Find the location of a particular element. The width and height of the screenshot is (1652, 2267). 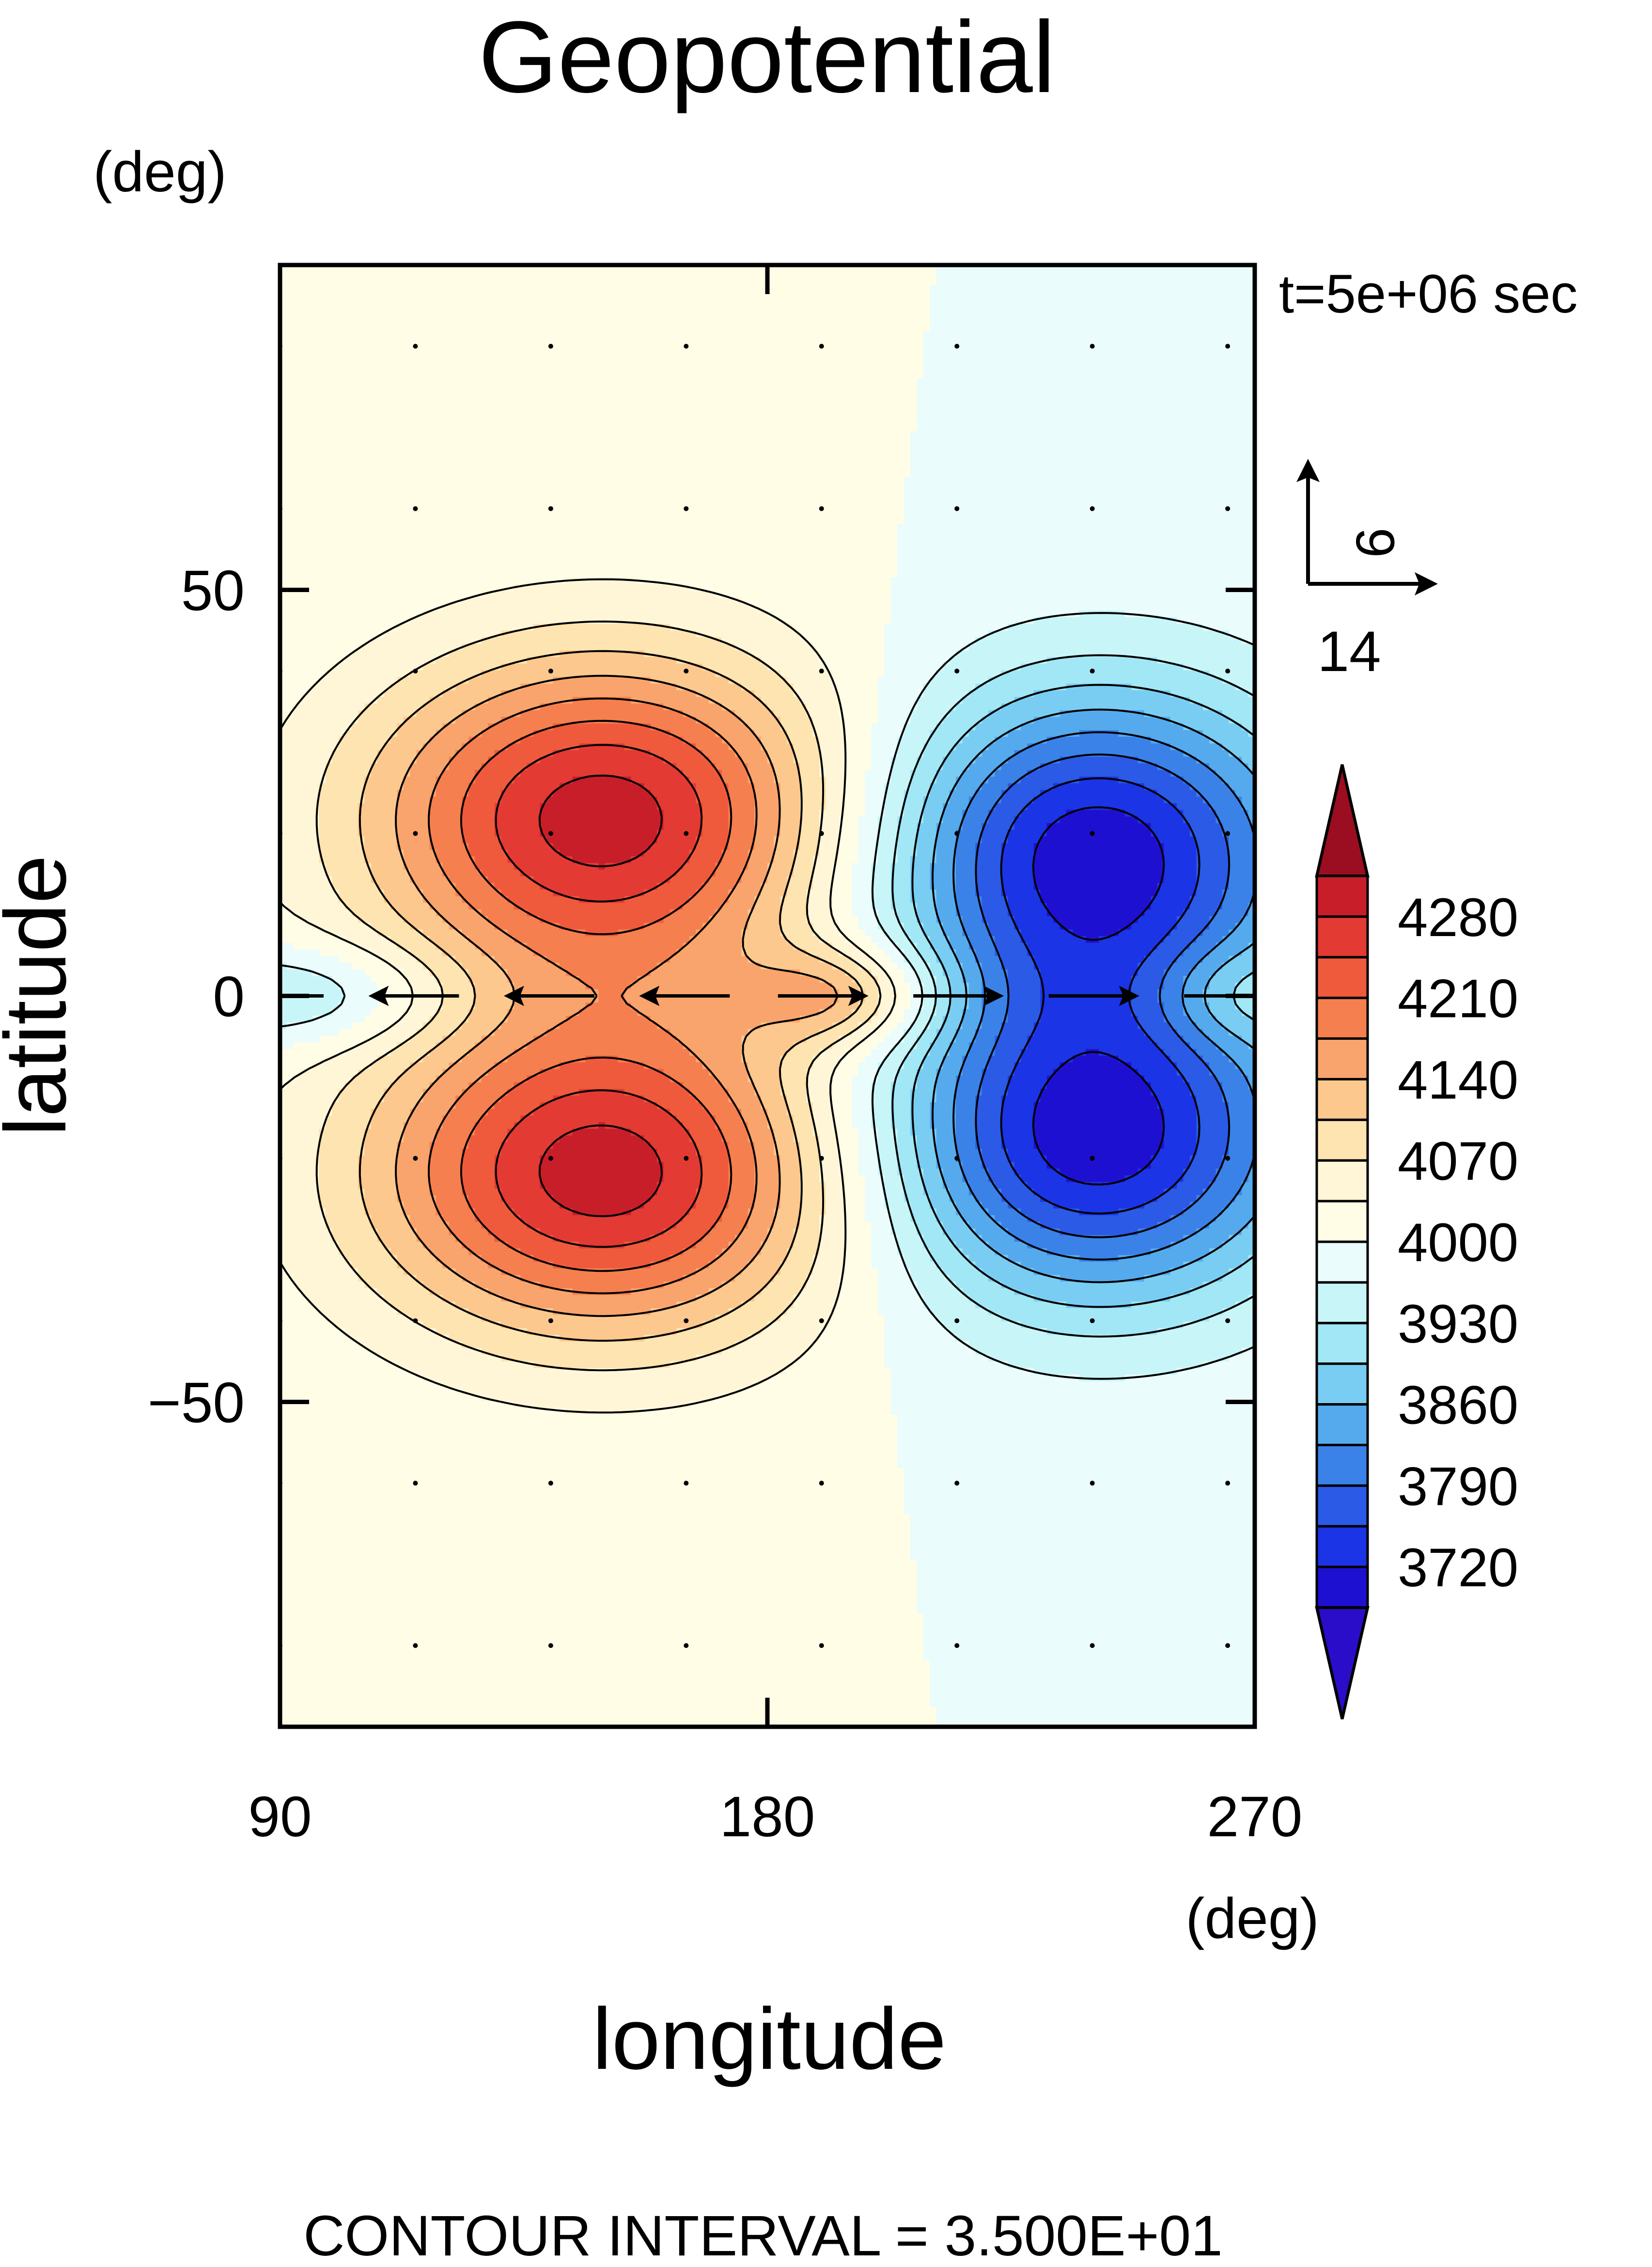

colorbar-label: 4000 is located at coordinates (1458, 1242).